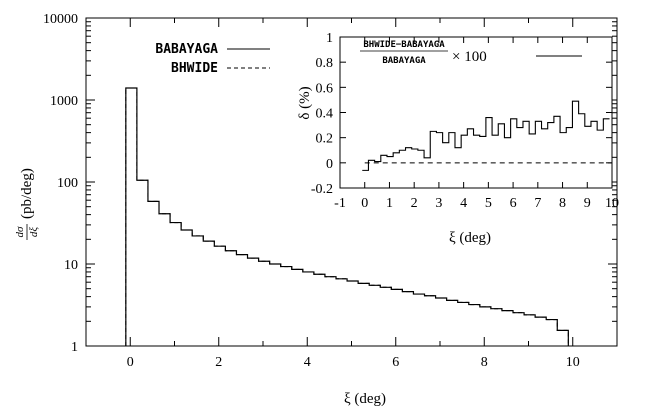 The height and width of the screenshot is (410, 645). I want to click on main-xtick-label: 4, so click(307, 362).